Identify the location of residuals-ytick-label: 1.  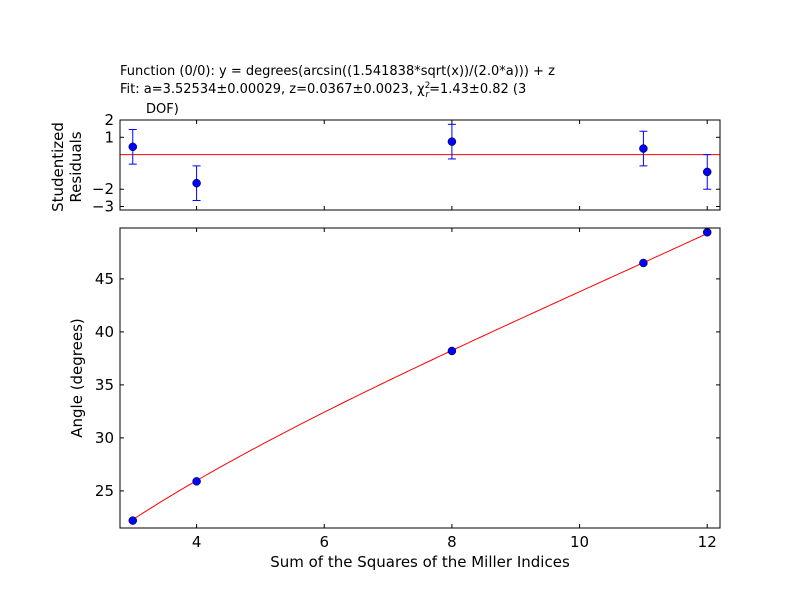
(109, 137).